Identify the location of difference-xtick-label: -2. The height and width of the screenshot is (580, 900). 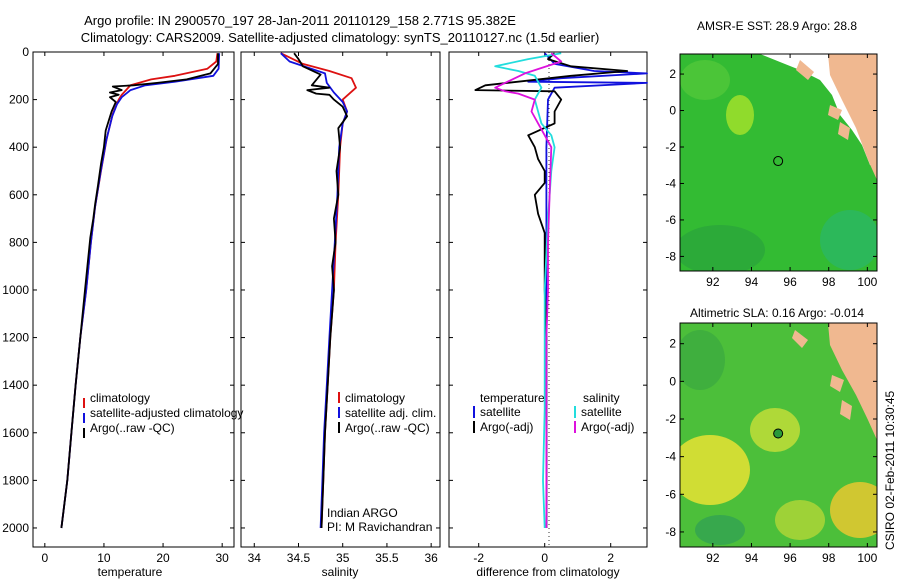
(478, 558).